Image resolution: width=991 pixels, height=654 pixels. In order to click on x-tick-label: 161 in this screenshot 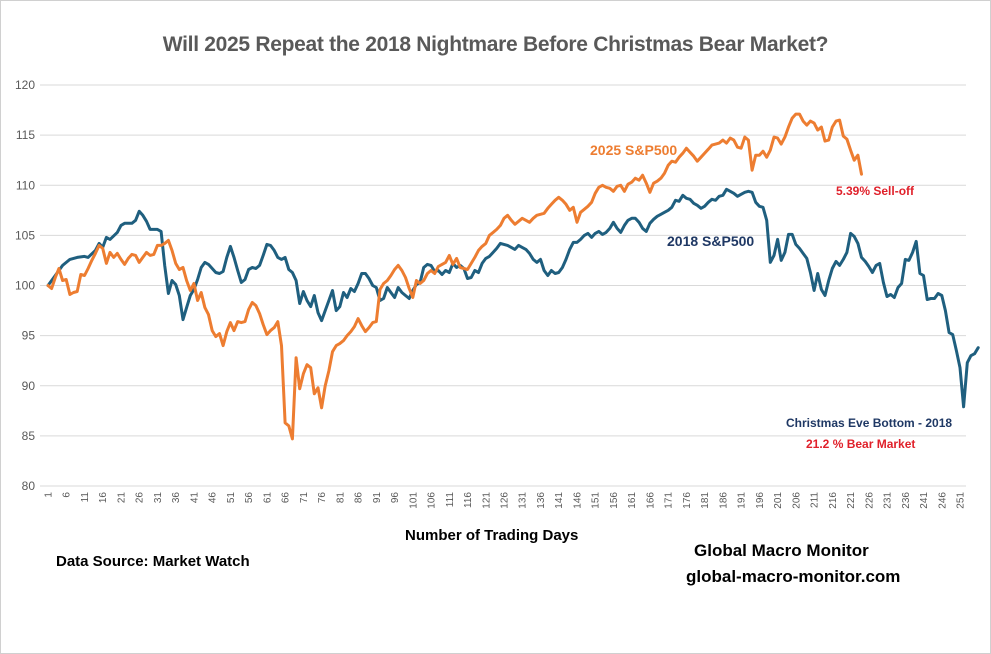, I will do `click(632, 500)`.